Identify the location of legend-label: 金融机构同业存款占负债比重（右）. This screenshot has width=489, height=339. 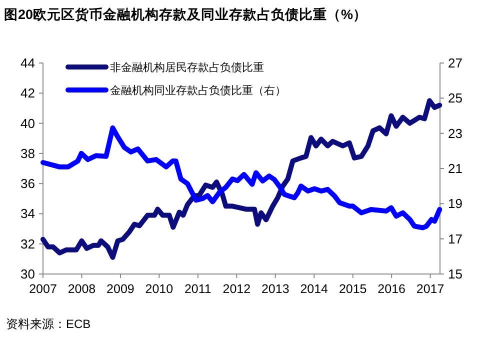
(198, 90).